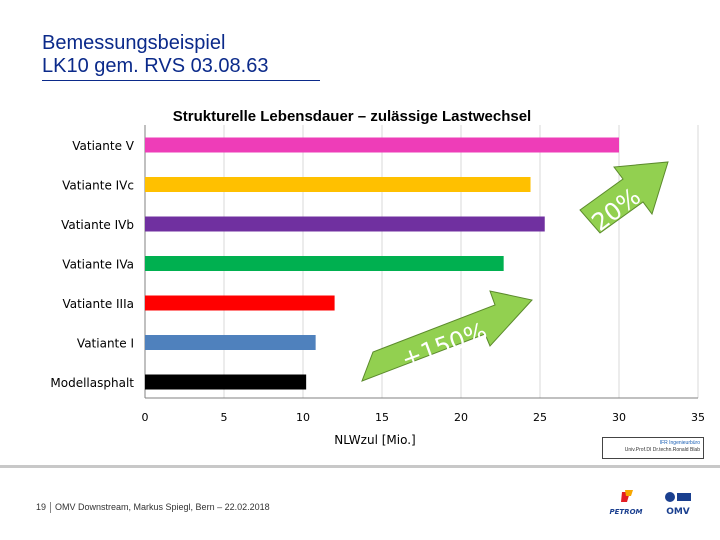 The width and height of the screenshot is (720, 540). I want to click on x-tick-label: 35, so click(698, 417).